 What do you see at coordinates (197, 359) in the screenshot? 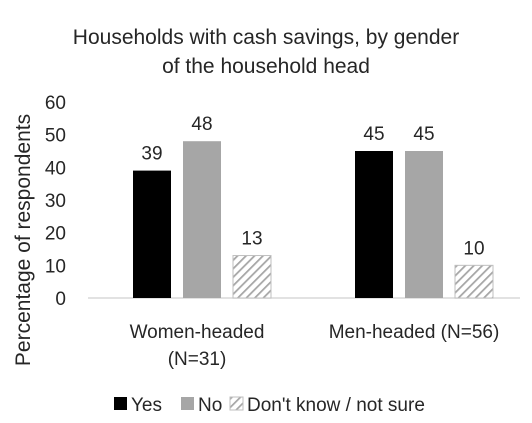
I see `category-label: (N=31)` at bounding box center [197, 359].